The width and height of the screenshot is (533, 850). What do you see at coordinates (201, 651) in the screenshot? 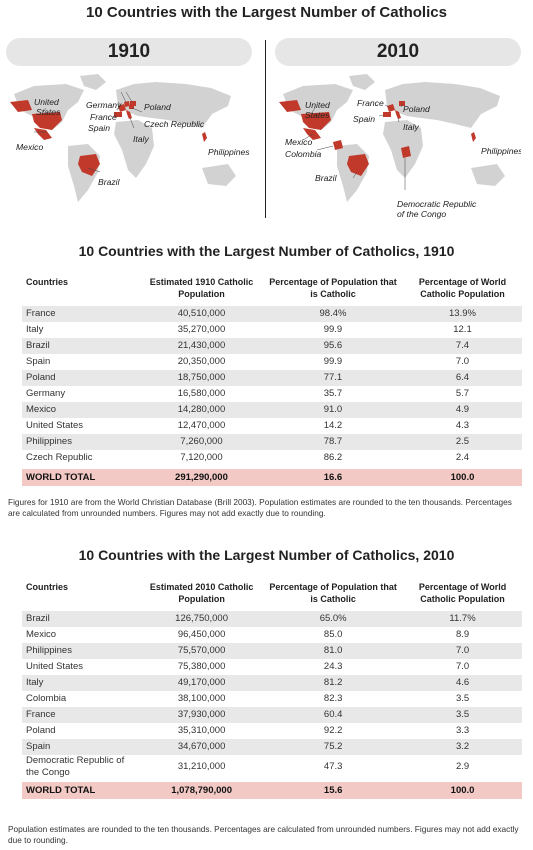
I see `value-cell: 75,570,000` at bounding box center [201, 651].